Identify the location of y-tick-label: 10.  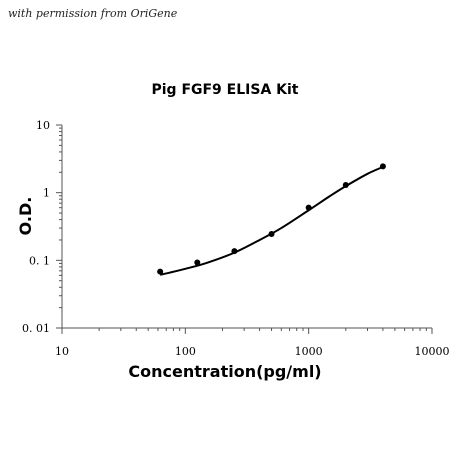
(43, 125).